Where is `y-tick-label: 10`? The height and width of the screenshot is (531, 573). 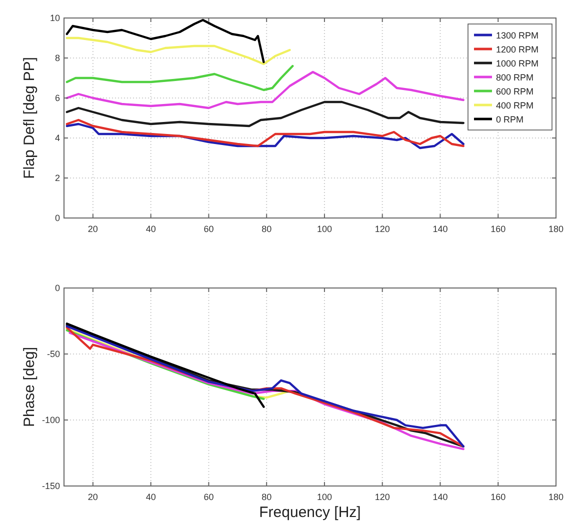 y-tick-label: 10 is located at coordinates (55, 18).